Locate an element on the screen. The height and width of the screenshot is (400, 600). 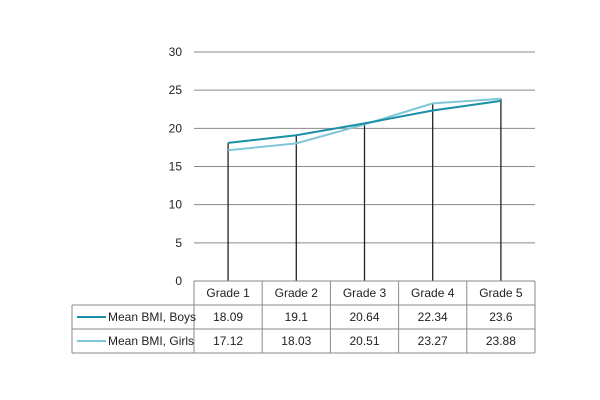
data-value-label: 22.34 is located at coordinates (433, 317).